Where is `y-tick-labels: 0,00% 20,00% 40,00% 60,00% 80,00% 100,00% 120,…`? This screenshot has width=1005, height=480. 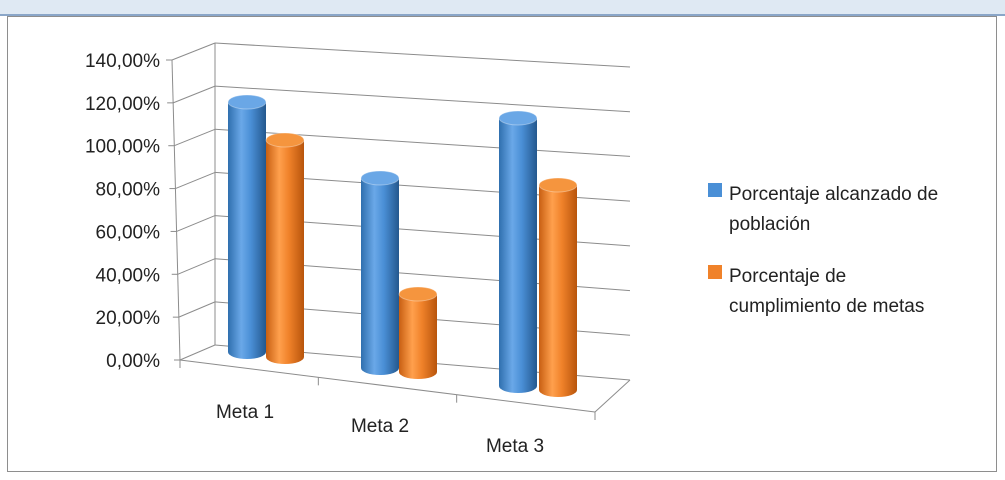
y-tick-labels: 0,00% 20,00% 40,00% 60,00% 80,00% 100,00% 120,… is located at coordinates (122, 211).